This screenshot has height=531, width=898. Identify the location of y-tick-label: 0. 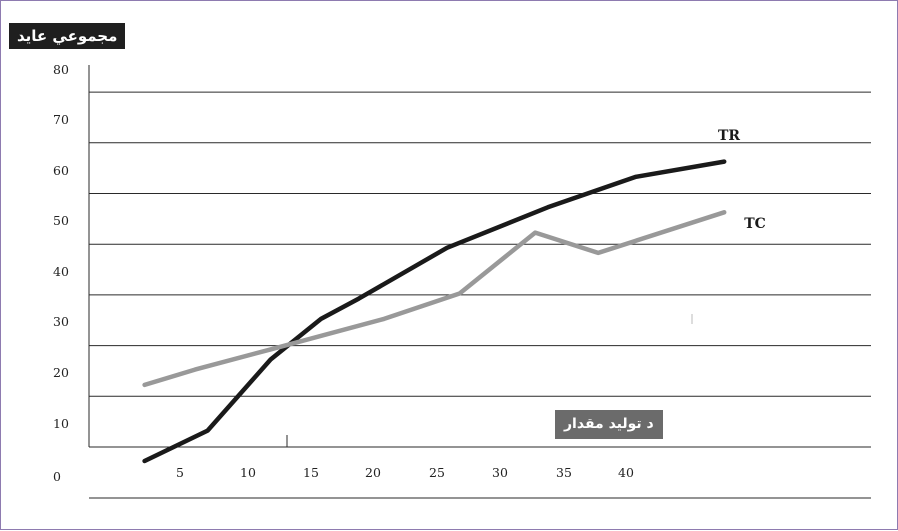
(57, 476).